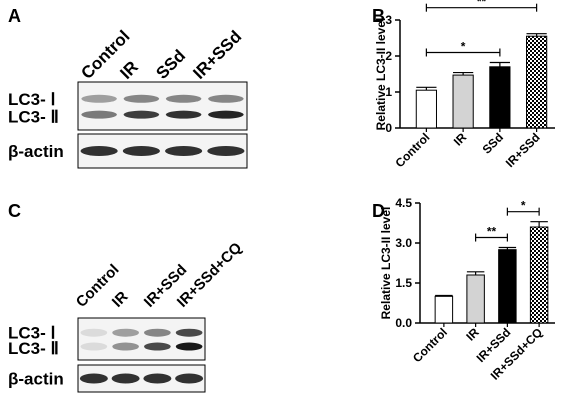  I want to click on lane-label: IR+SSd, so click(217, 55).